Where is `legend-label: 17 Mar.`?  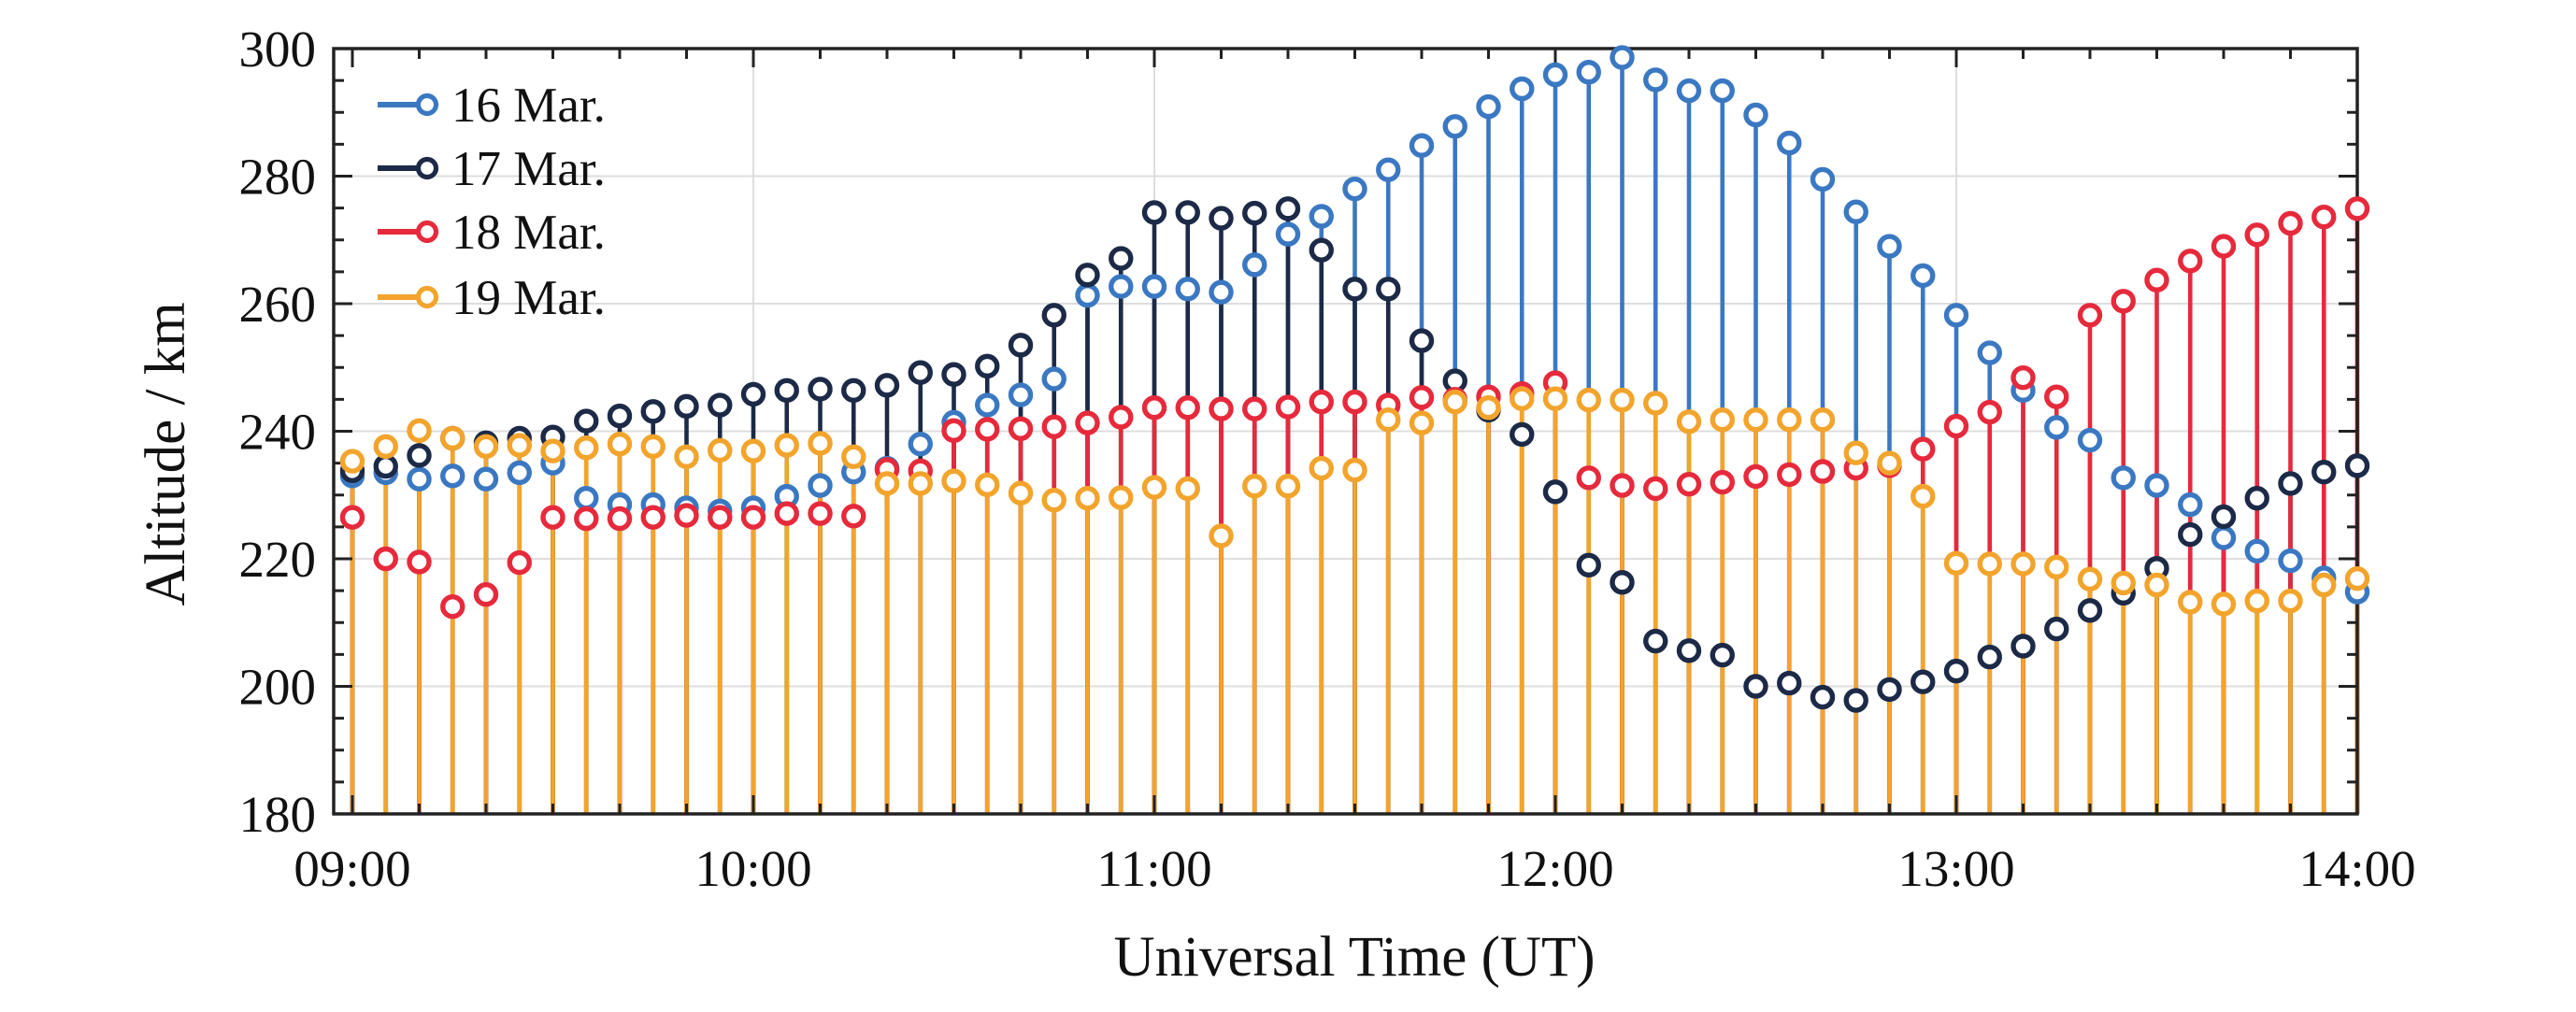 legend-label: 17 Mar. is located at coordinates (528, 169).